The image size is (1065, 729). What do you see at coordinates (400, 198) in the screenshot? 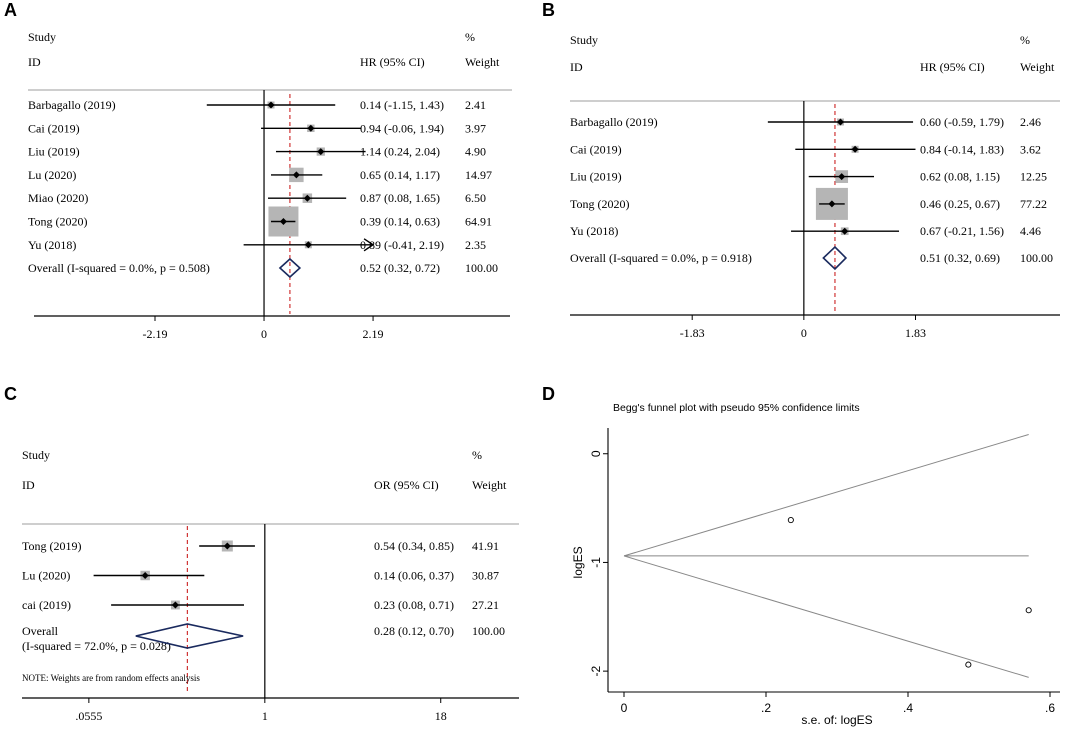
I see `study-estimate-ci: 0.87 (0.08, 1.65)` at bounding box center [400, 198].